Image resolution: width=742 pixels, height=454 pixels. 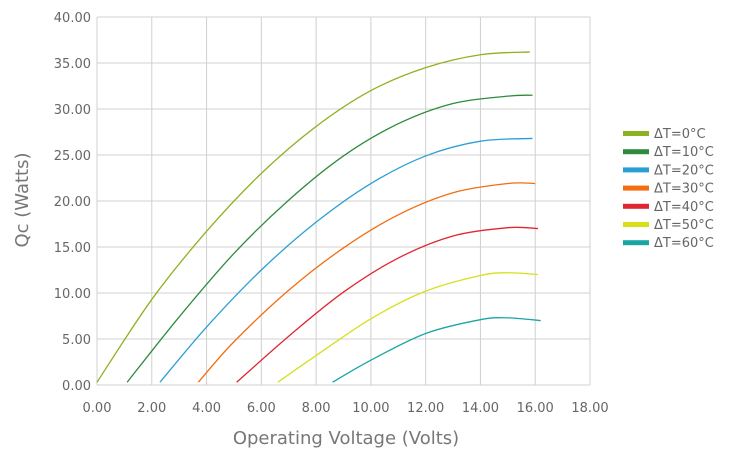 I want to click on legend-label: ΔT=10°C, so click(x=684, y=152).